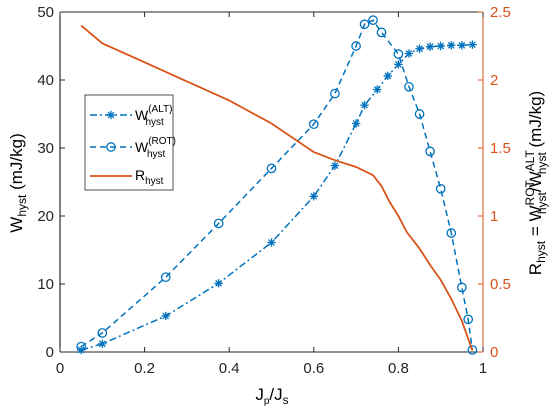  I want to click on legend-box, so click(129, 142).